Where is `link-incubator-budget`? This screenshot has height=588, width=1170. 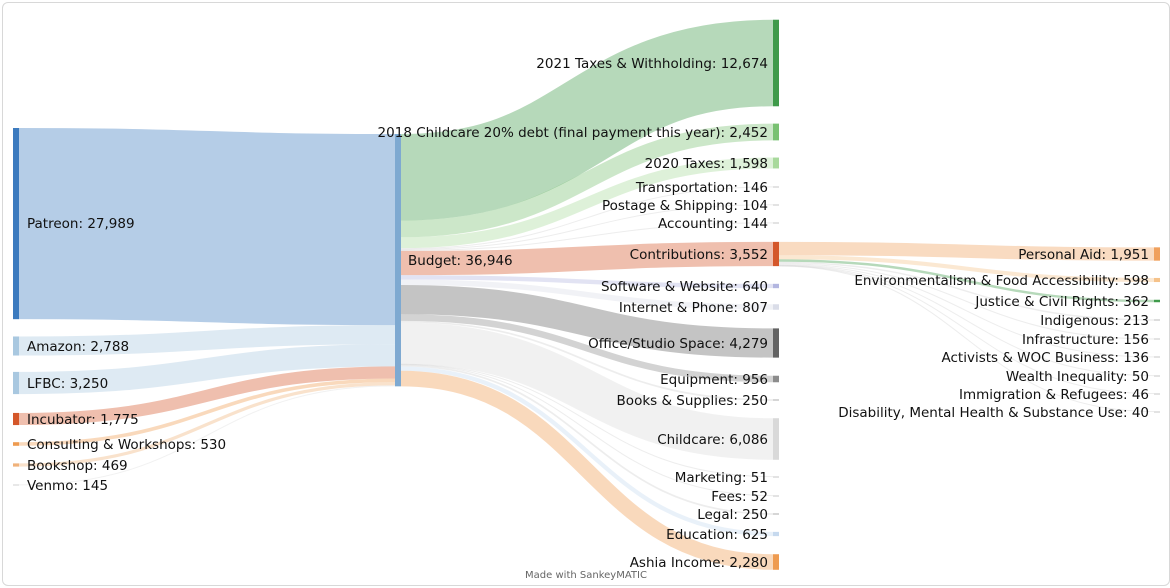 link-incubator-budget is located at coordinates (207, 396).